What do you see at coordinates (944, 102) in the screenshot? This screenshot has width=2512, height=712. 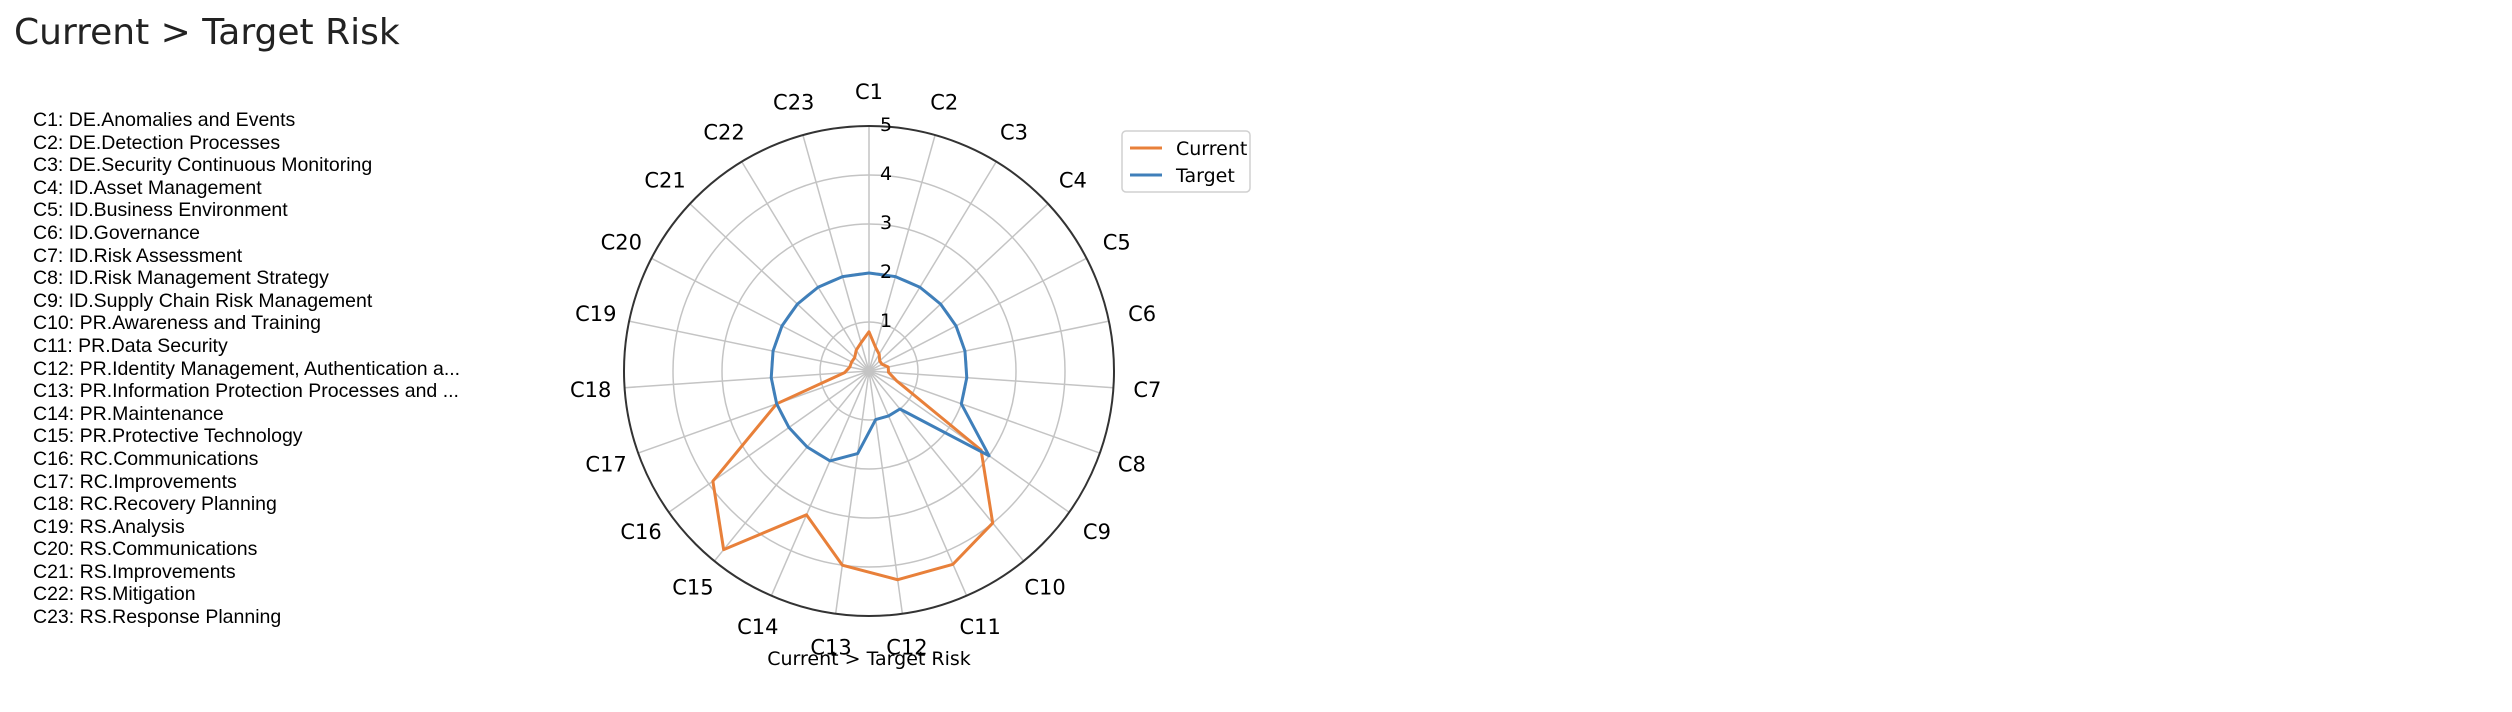 I see `axis-label: C2` at bounding box center [944, 102].